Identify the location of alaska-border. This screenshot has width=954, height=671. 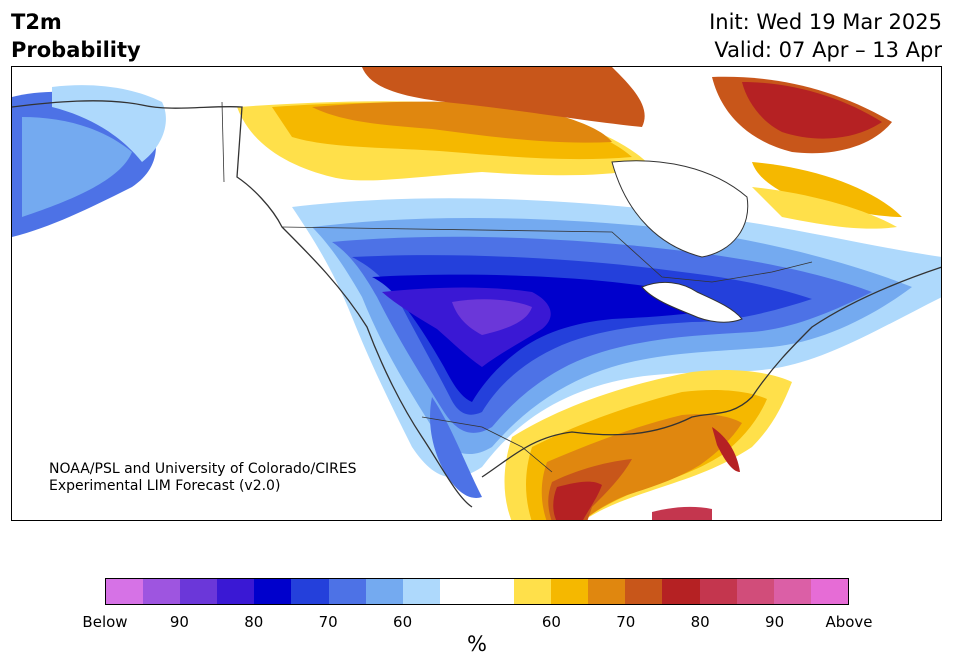
(223, 142).